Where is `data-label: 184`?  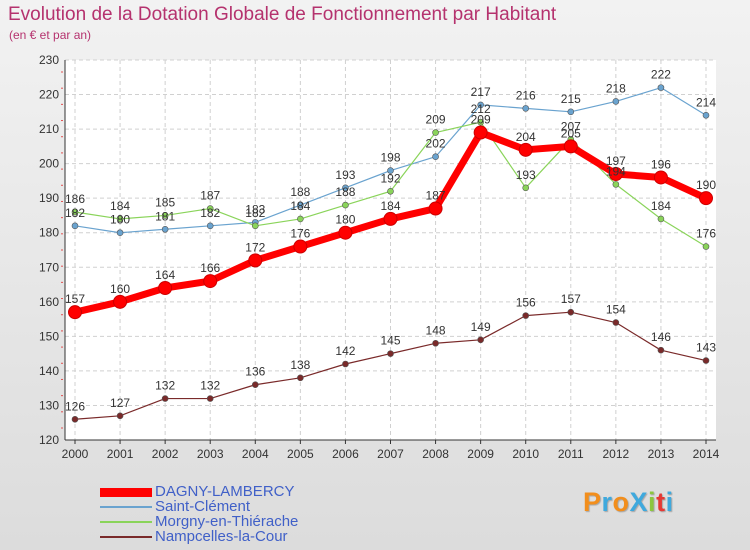 data-label: 184 is located at coordinates (661, 206).